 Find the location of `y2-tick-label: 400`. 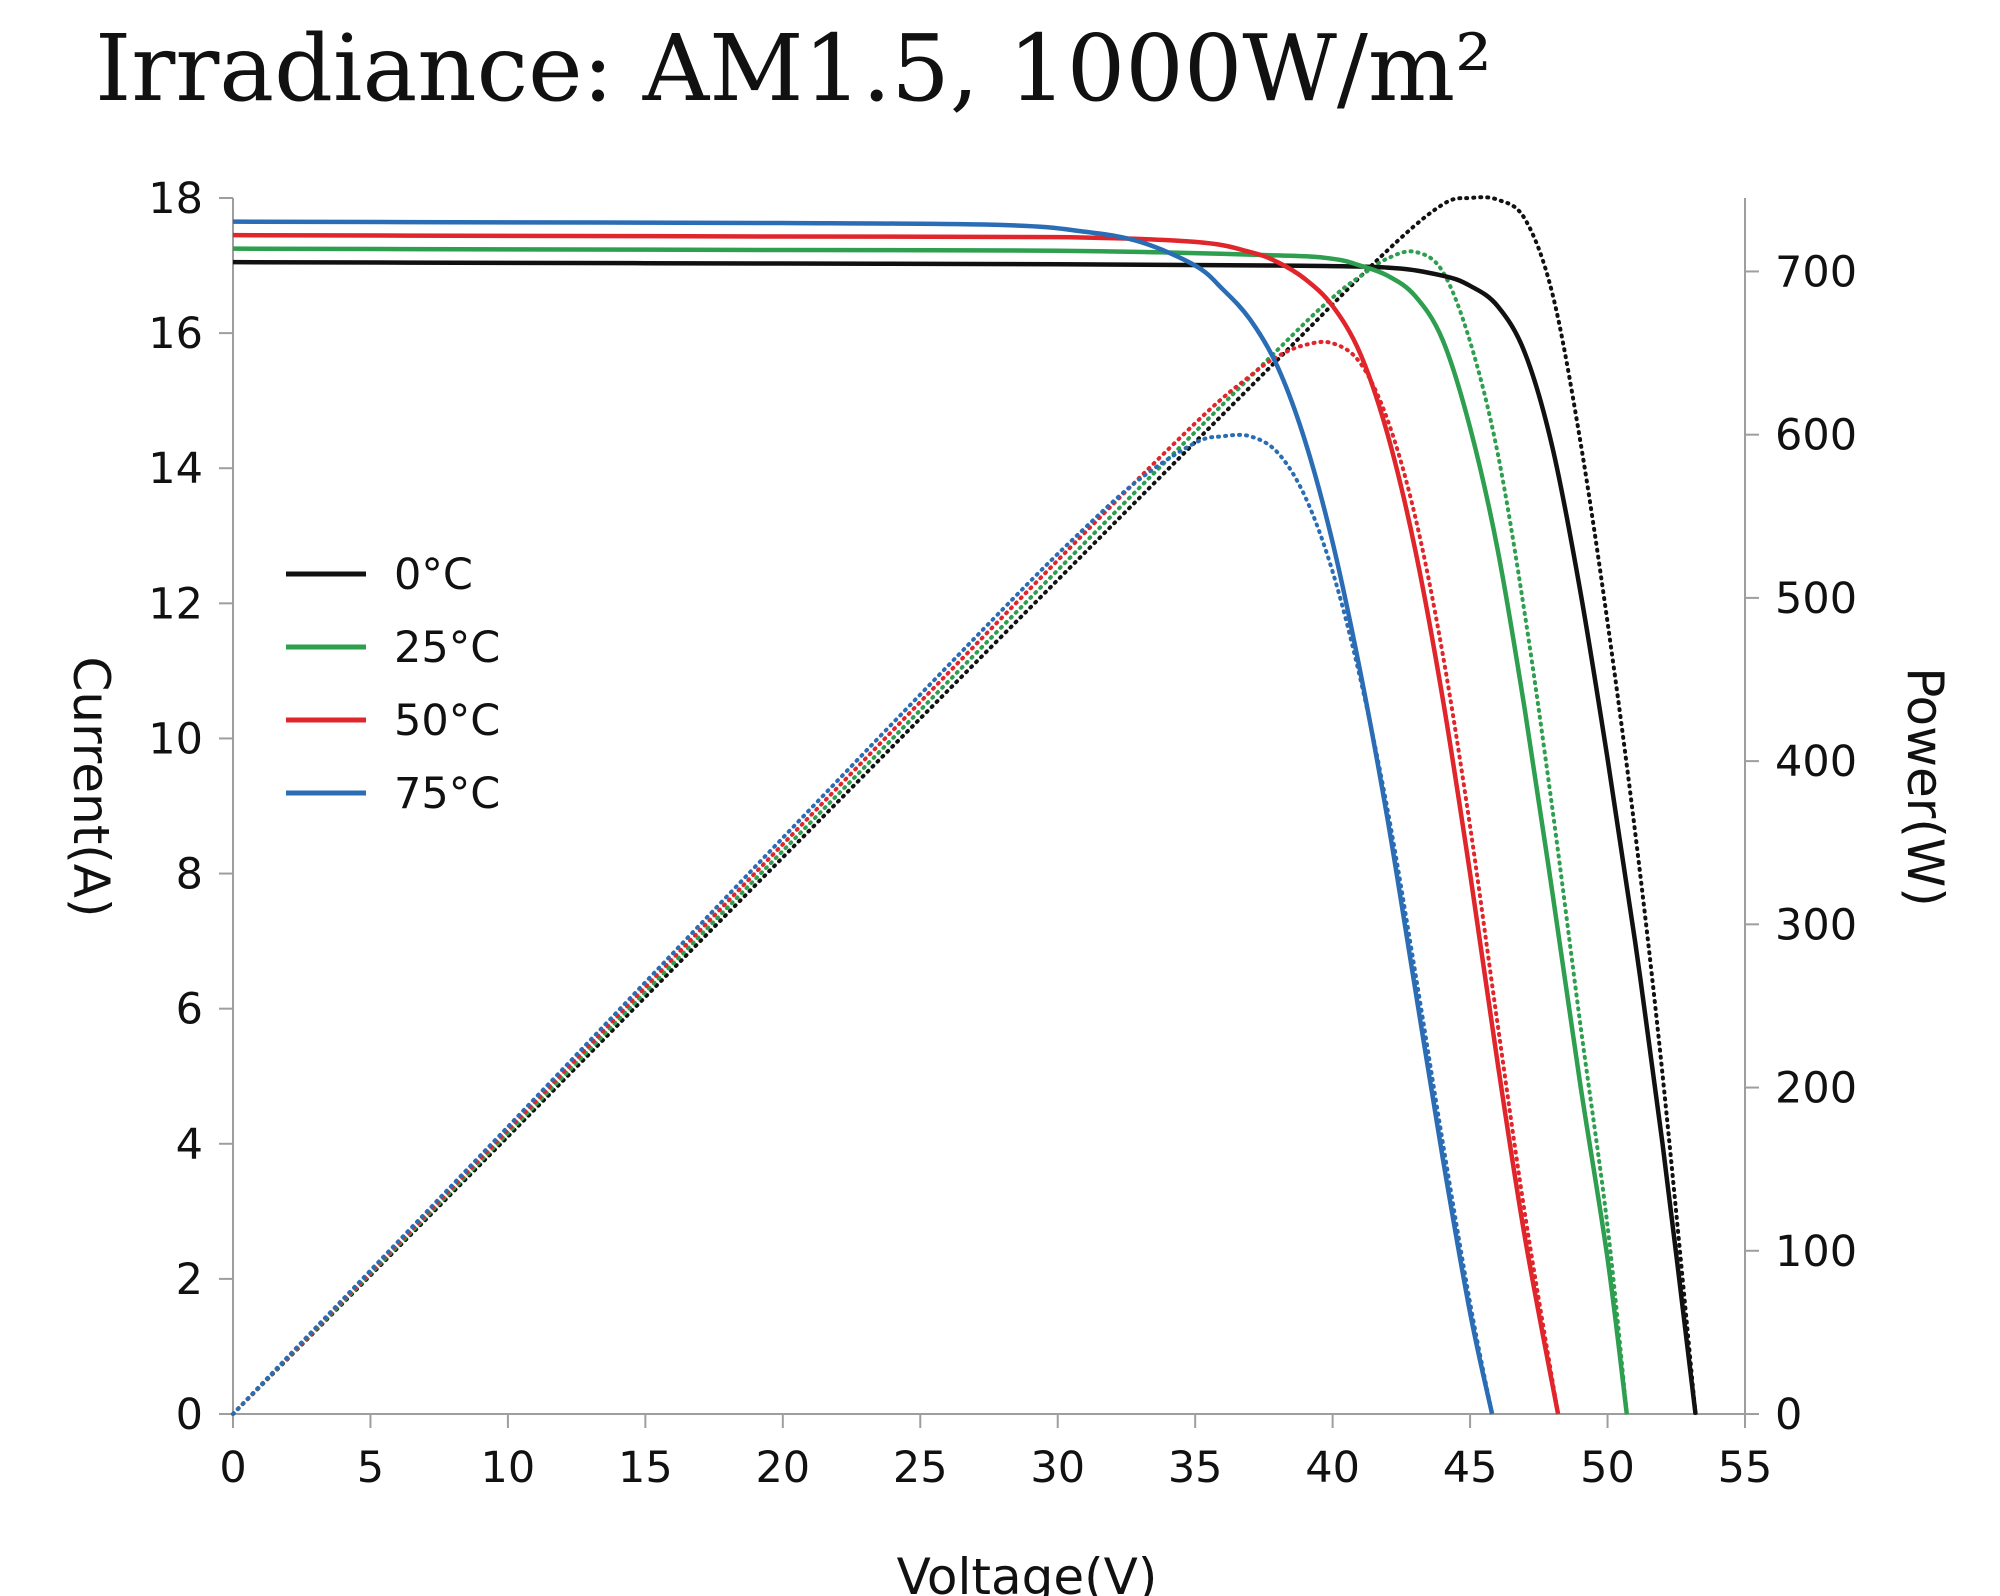

y2-tick-label: 400 is located at coordinates (1816, 762).